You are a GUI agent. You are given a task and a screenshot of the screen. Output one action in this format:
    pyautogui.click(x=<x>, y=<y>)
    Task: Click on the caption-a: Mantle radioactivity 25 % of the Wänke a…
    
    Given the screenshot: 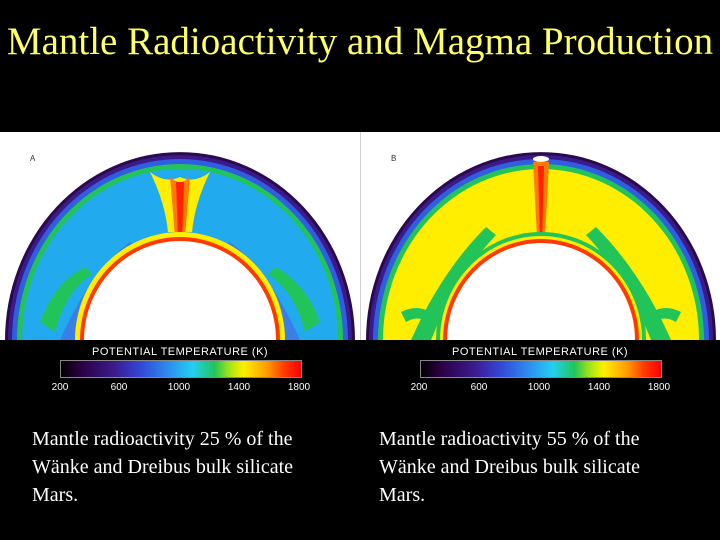 What is the action you would take?
    pyautogui.click(x=163, y=467)
    